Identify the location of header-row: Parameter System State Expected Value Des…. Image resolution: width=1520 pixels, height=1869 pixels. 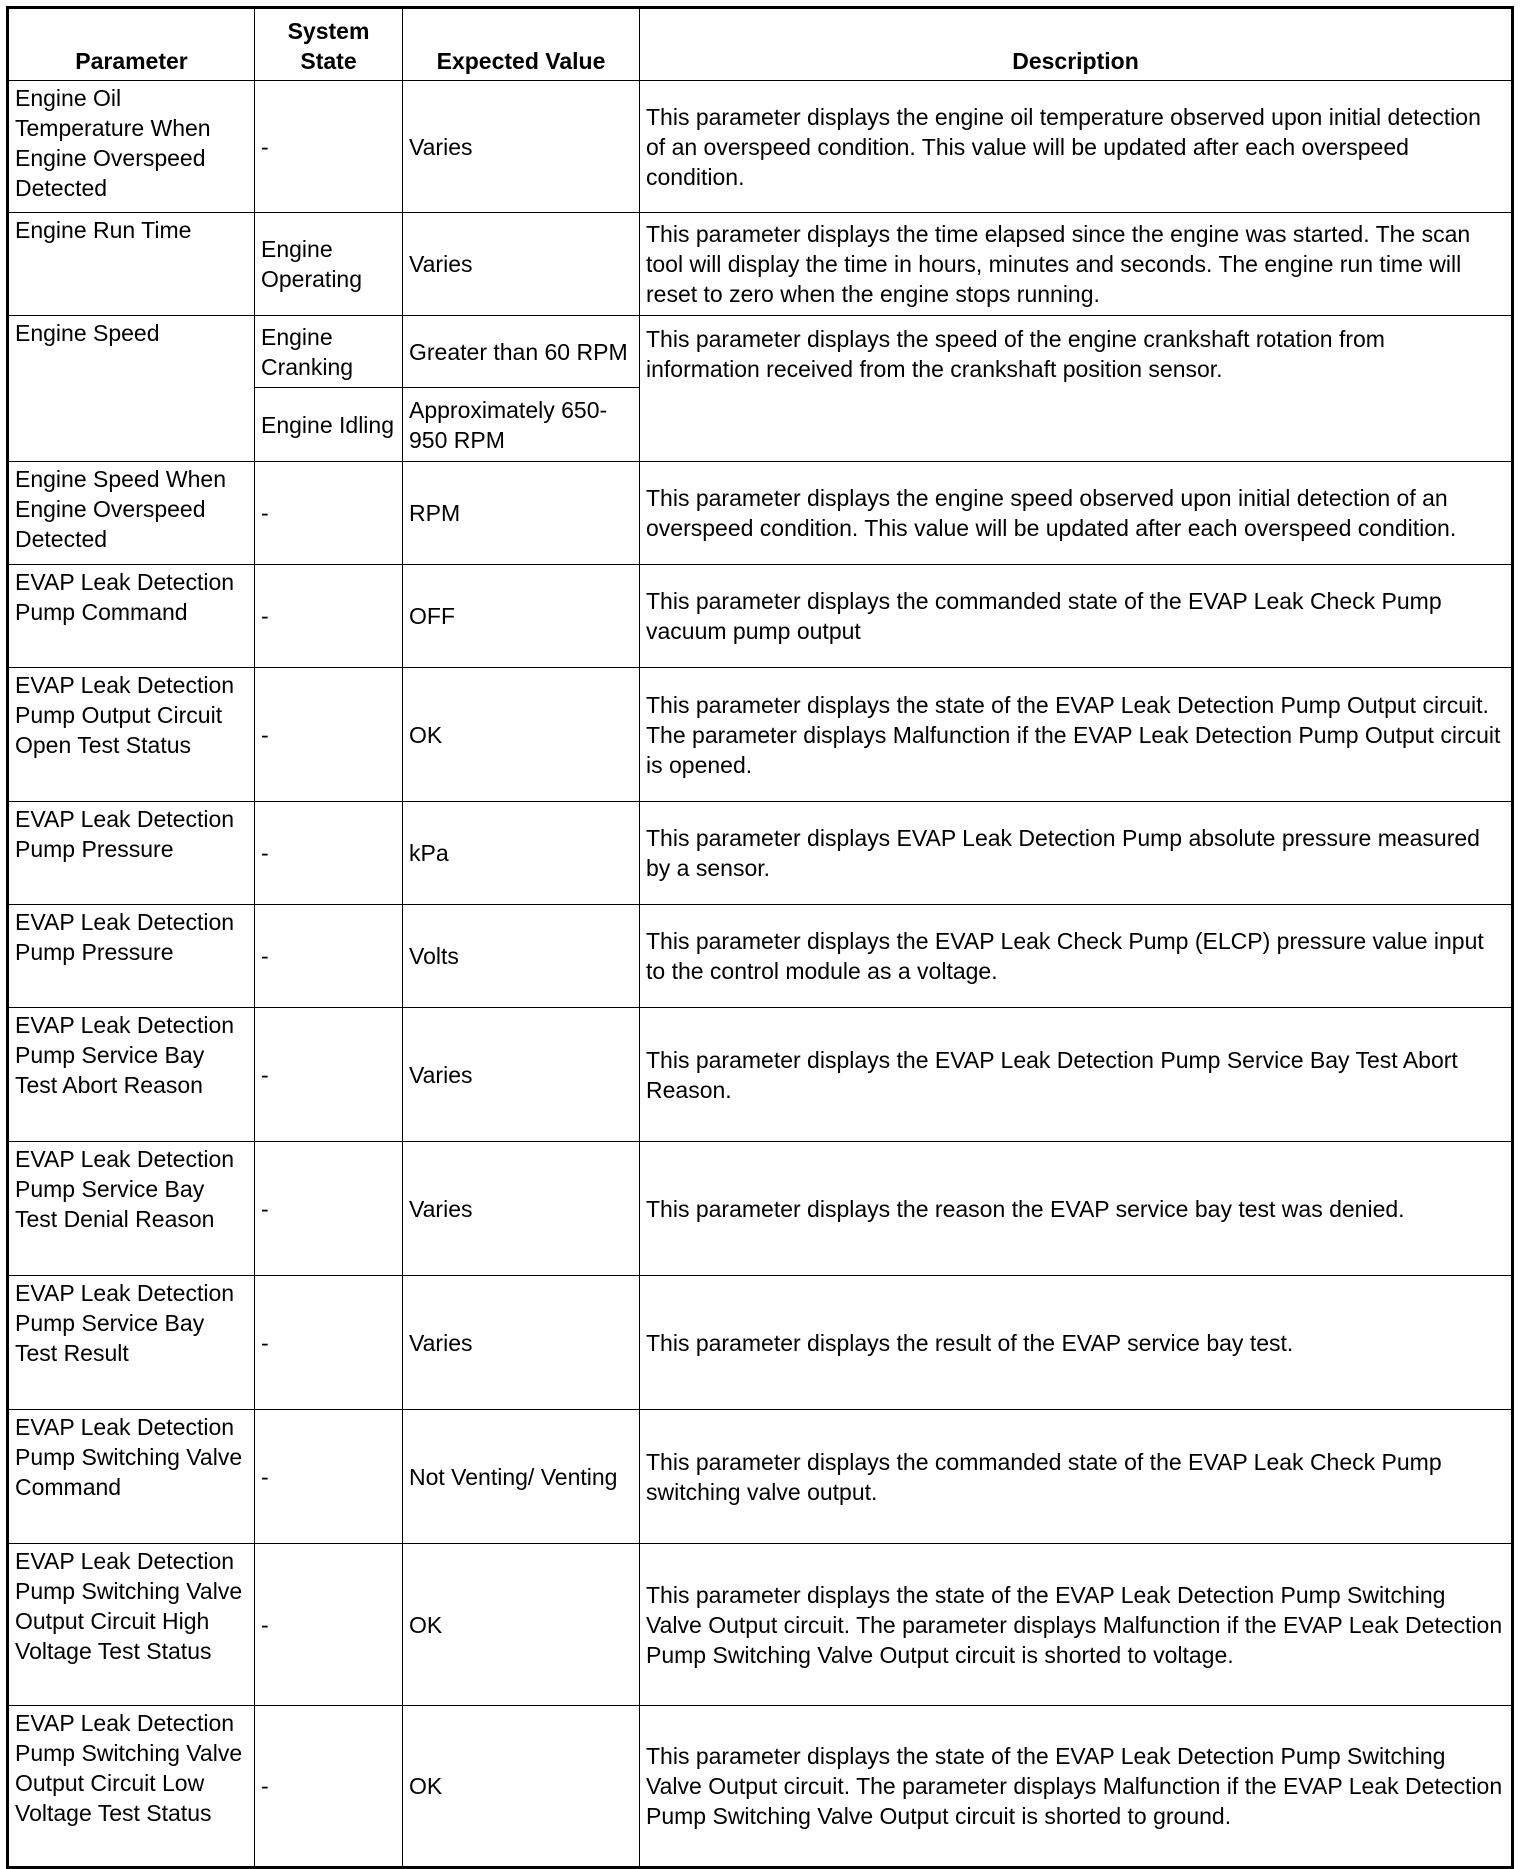
(760, 44).